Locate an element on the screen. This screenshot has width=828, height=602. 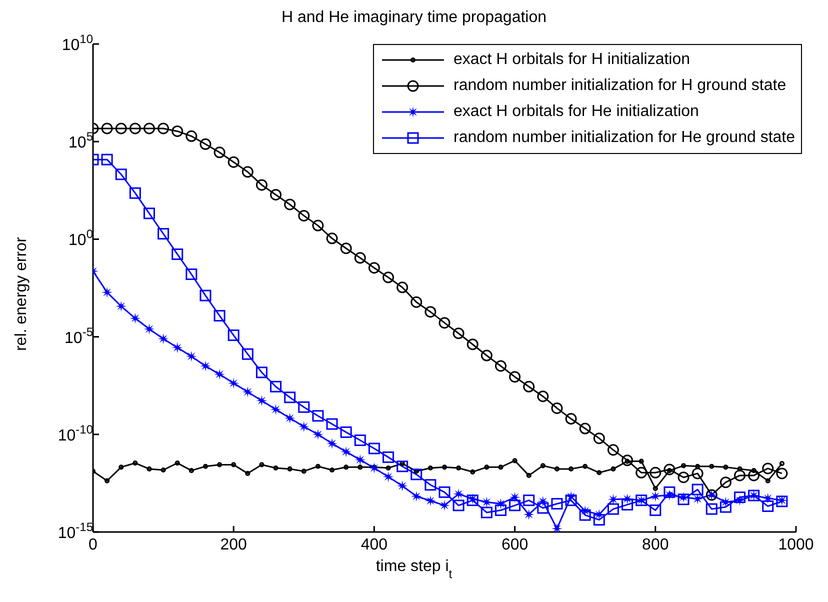
y-tick-label: 10$^{5}$ is located at coordinates (81, 141).